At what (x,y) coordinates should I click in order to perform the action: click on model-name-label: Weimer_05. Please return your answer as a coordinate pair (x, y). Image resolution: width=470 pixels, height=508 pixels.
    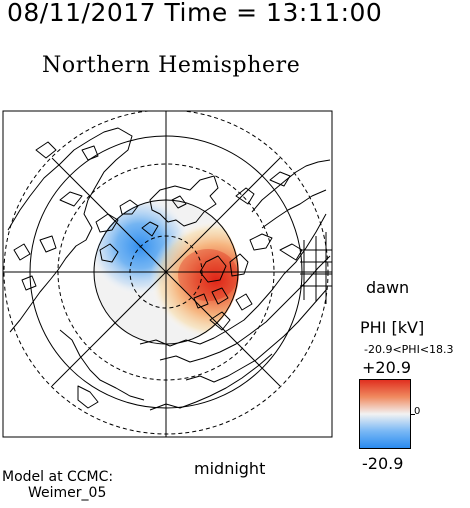
    Looking at the image, I should click on (67, 493).